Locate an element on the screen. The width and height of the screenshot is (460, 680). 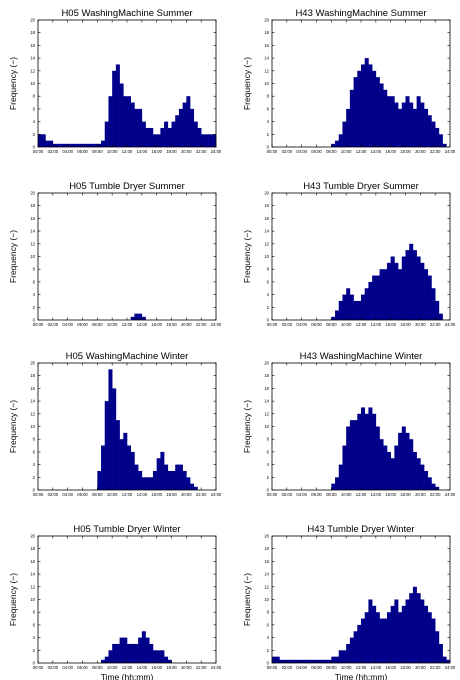
y-tick-label: 2 is located at coordinates (34, 650).